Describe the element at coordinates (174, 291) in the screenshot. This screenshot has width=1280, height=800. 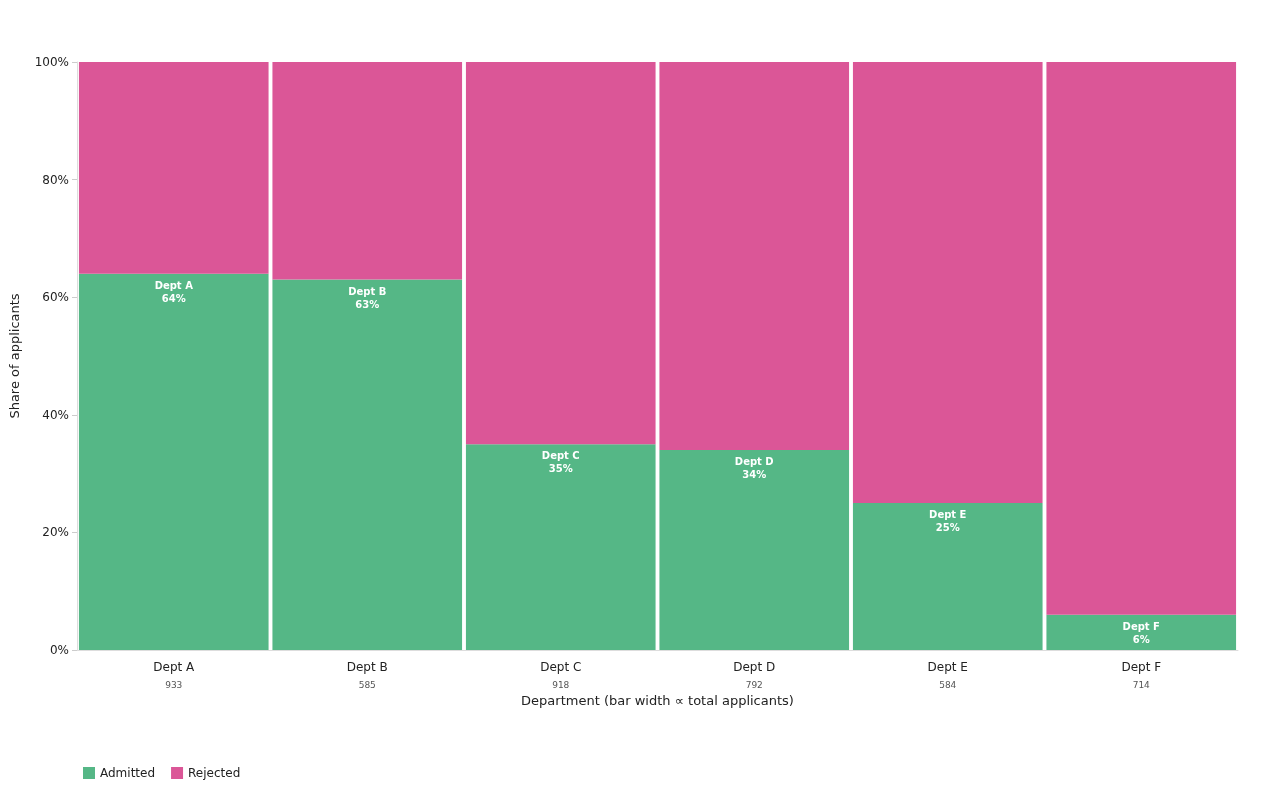
I see `data-label: Dept A 64%` at that location.